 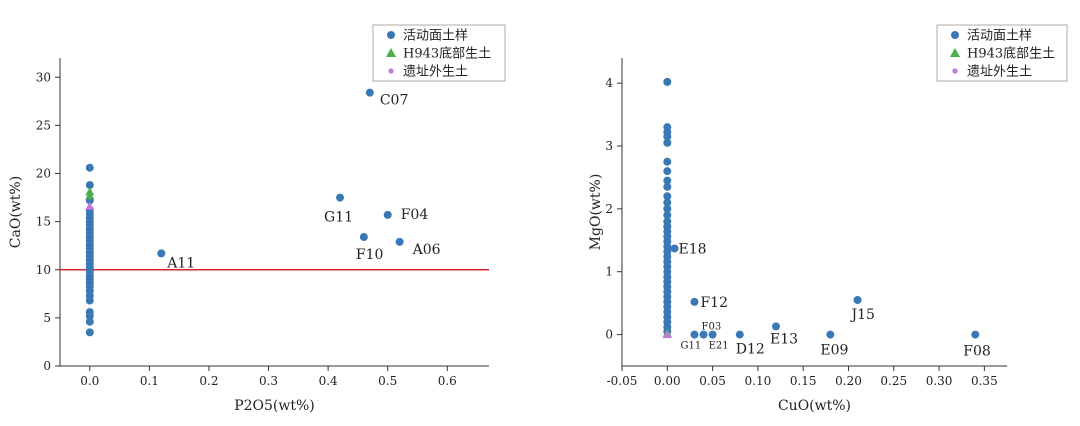 What do you see at coordinates (596, 212) in the screenshot?
I see `y-axis-label: MgO(wt%)` at bounding box center [596, 212].